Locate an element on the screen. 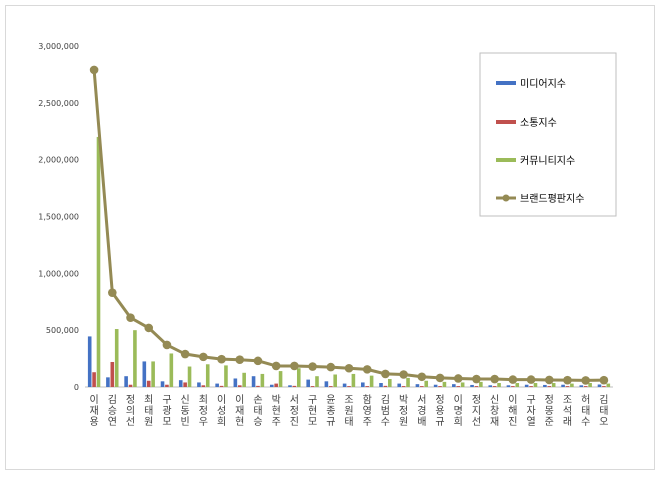  y-tick-label: 0 is located at coordinates (76, 387).